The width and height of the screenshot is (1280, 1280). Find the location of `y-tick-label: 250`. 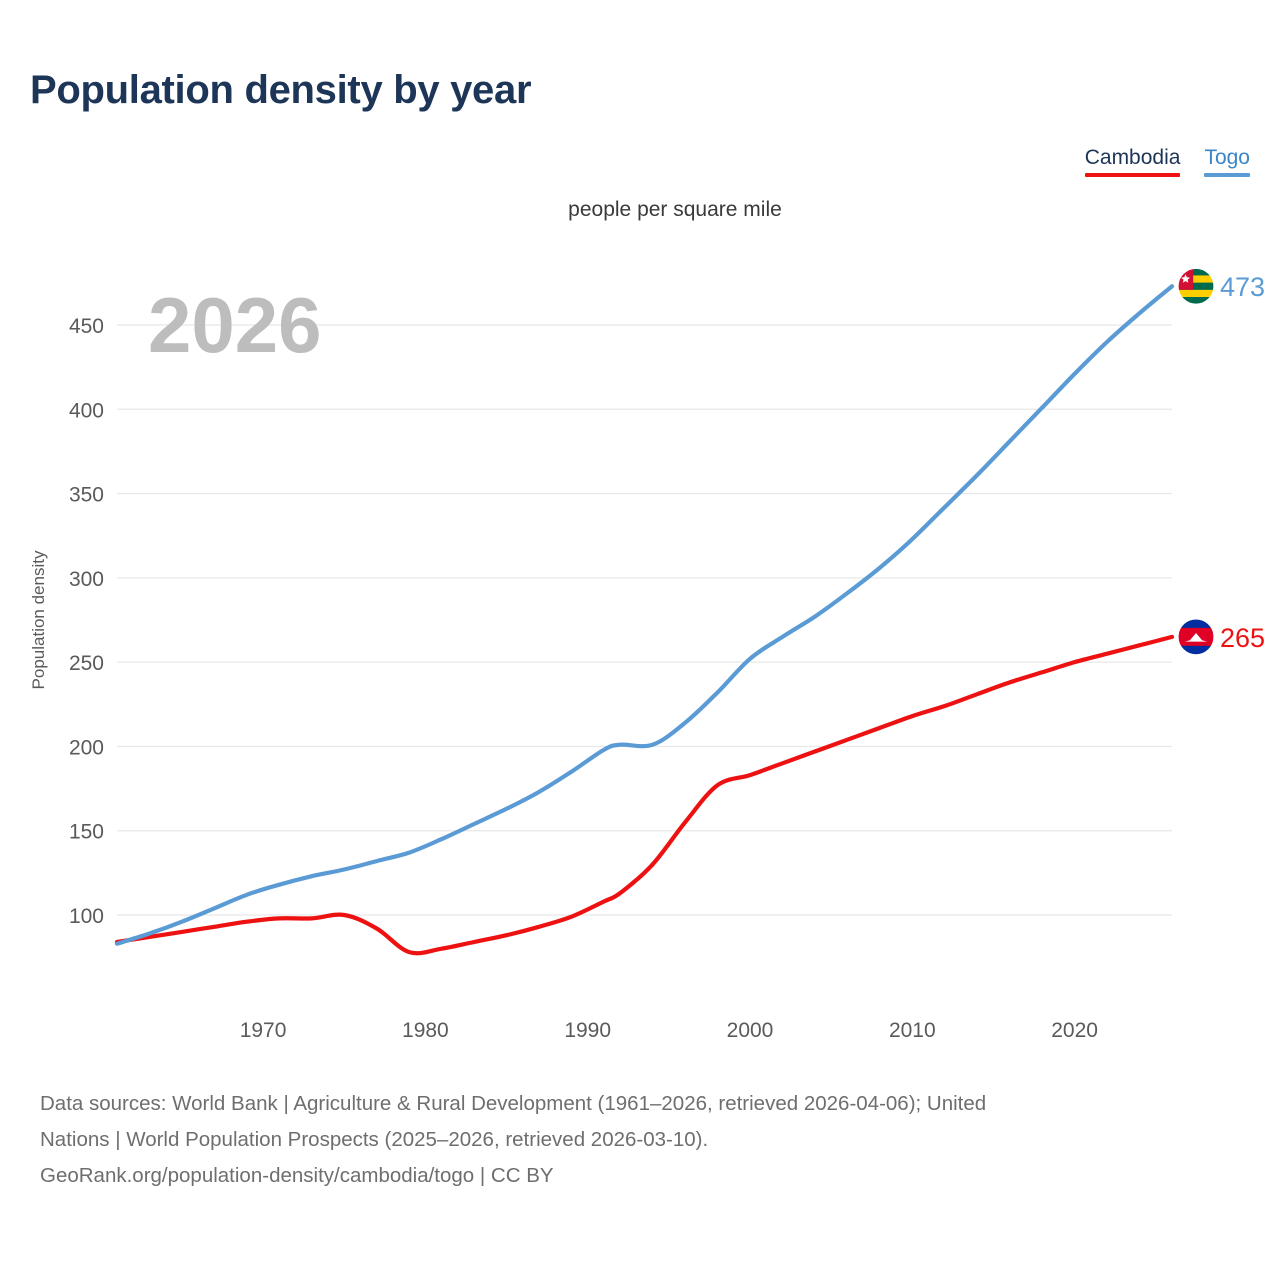

y-tick-label: 250 is located at coordinates (86, 663).